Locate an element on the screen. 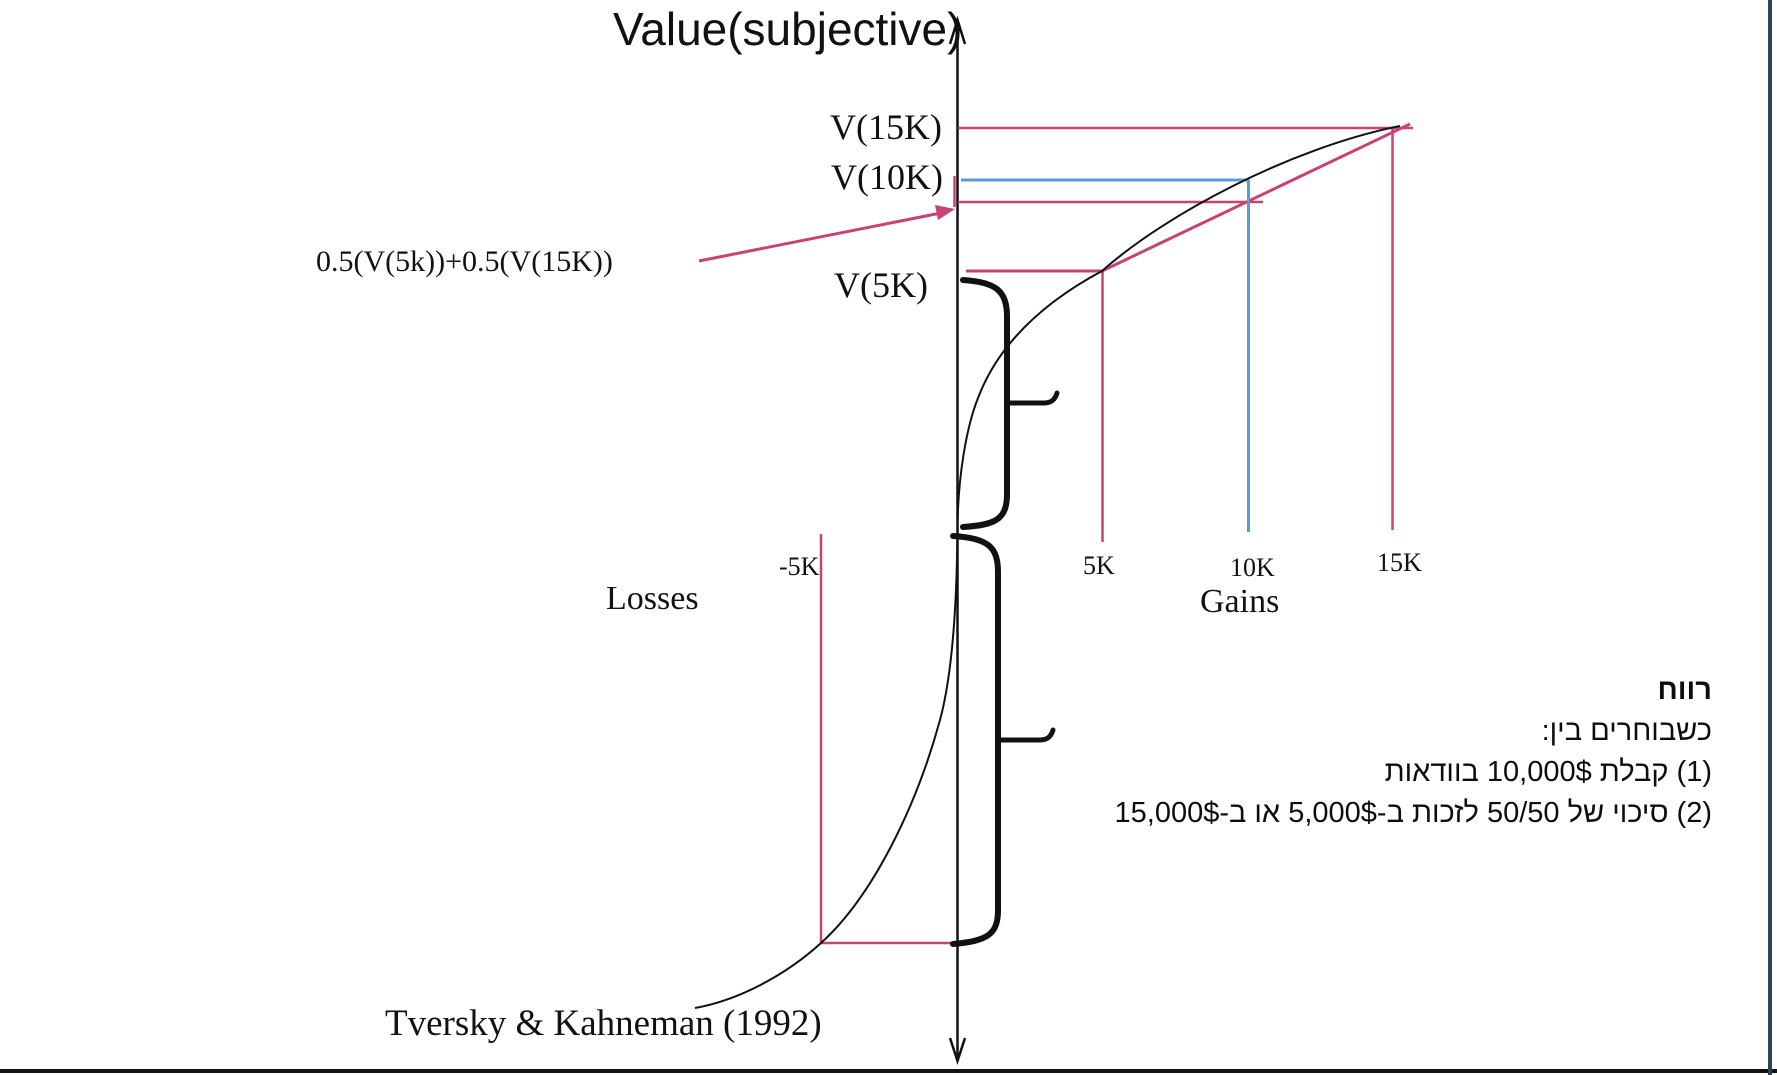 The height and width of the screenshot is (1075, 1777). loss-value-brace is located at coordinates (1003, 740).